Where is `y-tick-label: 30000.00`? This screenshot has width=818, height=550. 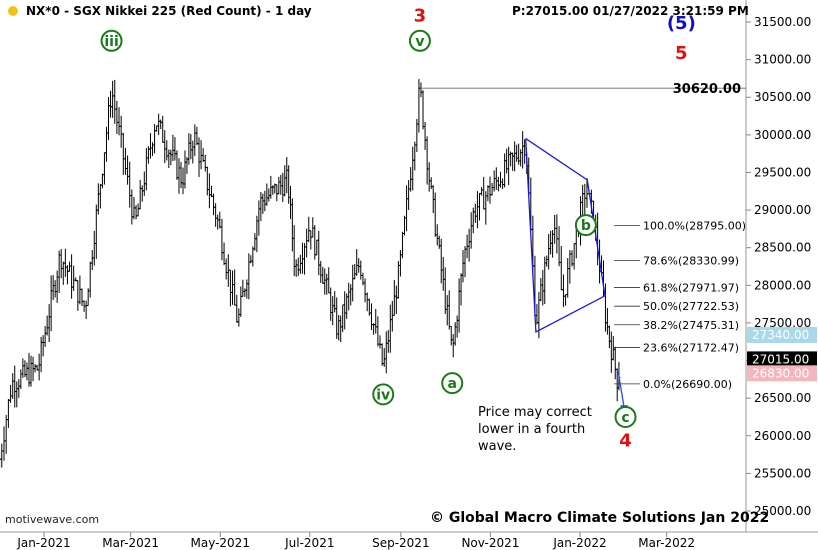
y-tick-label: 30000.00 is located at coordinates (782, 135).